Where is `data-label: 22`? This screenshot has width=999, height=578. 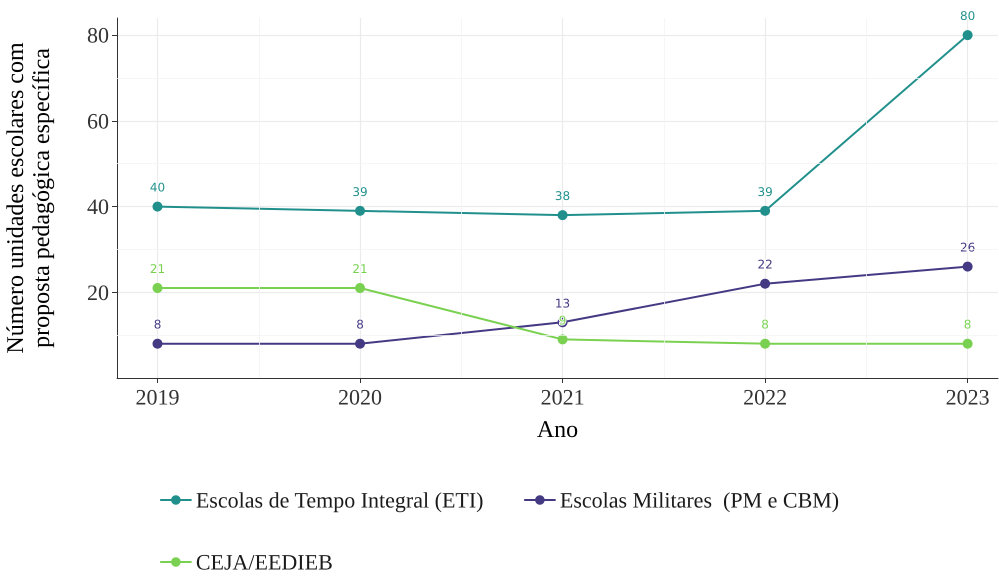 data-label: 22 is located at coordinates (765, 265).